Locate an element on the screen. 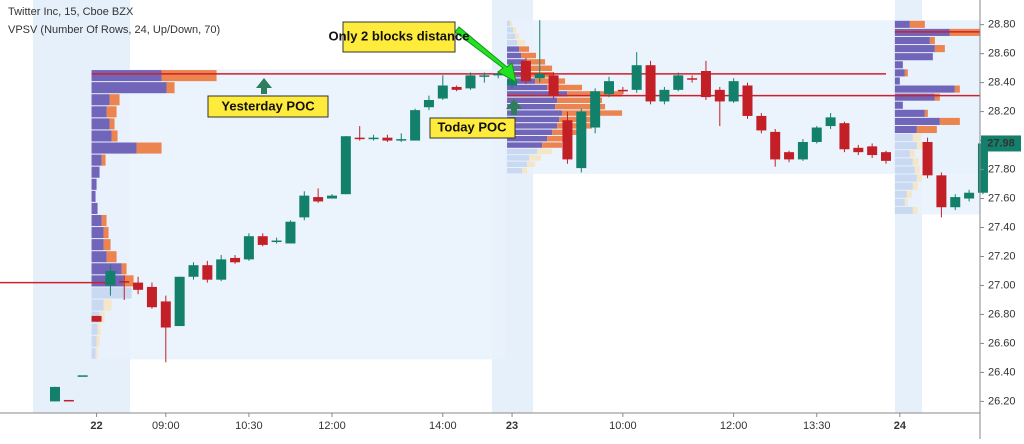  annotation-text: Today POC is located at coordinates (472, 126).